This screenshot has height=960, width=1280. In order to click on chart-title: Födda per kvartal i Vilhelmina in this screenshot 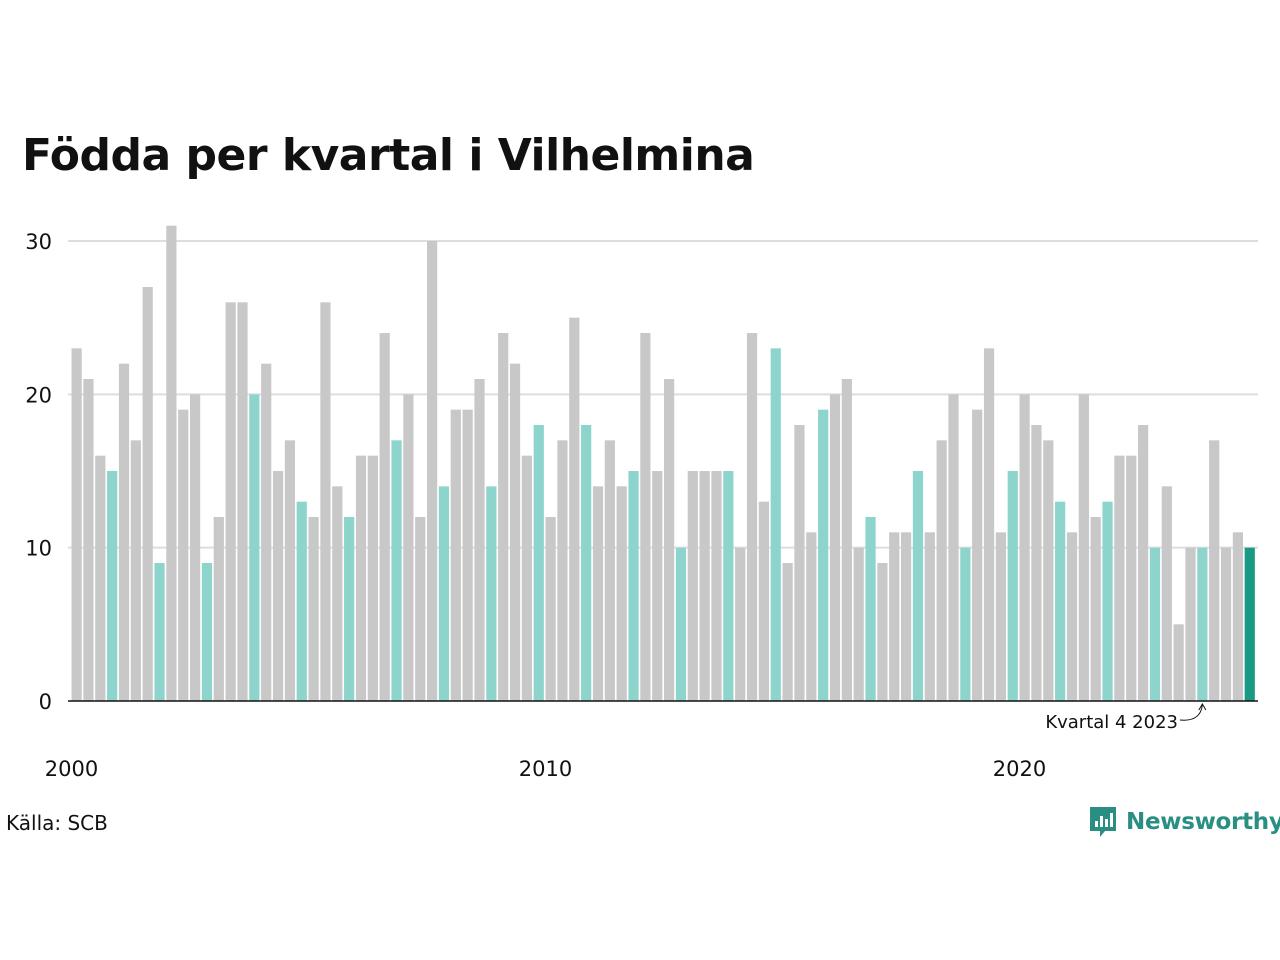, I will do `click(388, 155)`.